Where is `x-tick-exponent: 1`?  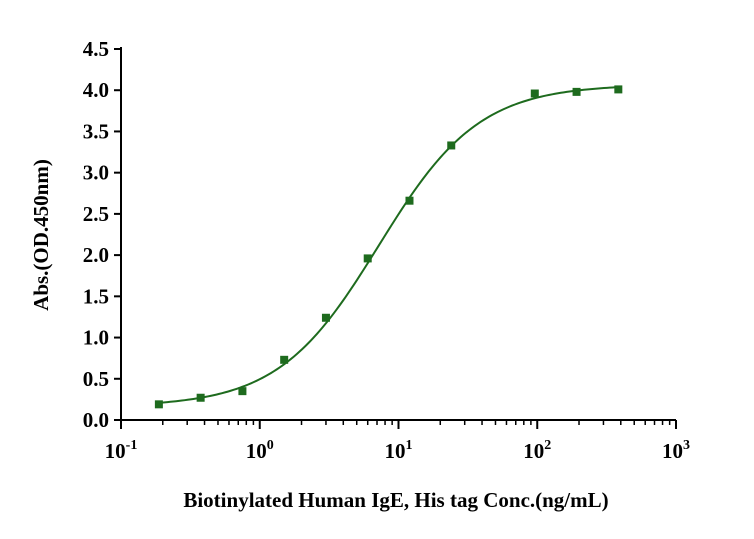 x-tick-exponent: 1 is located at coordinates (409, 445).